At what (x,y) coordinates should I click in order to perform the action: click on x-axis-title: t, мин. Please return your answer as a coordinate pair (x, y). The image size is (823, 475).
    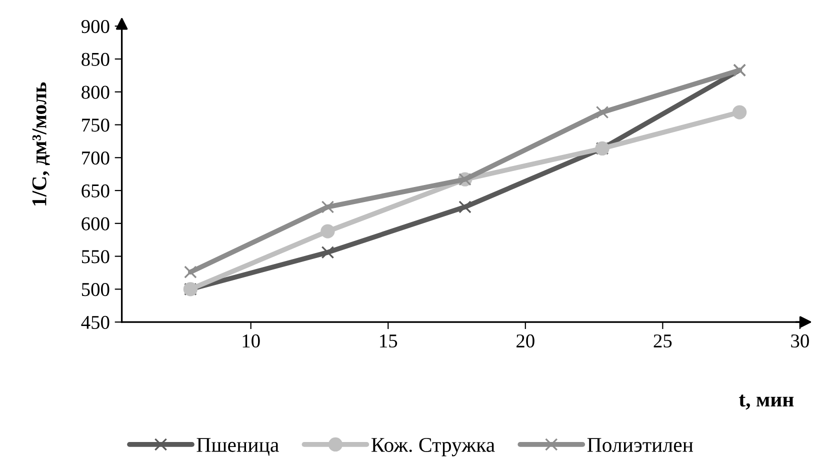
    Looking at the image, I should click on (766, 402).